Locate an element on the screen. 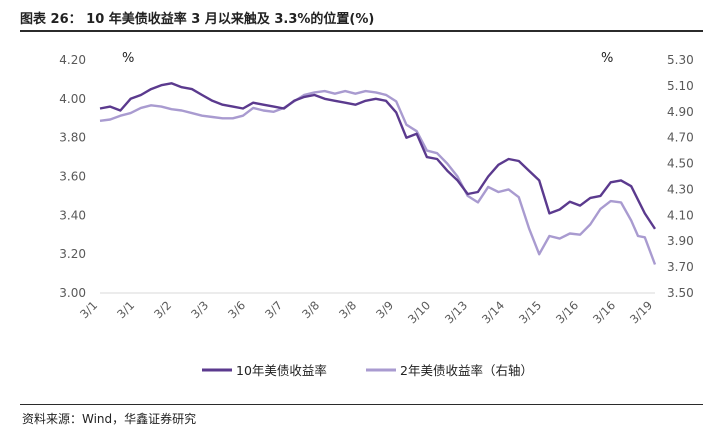 Image resolution: width=716 pixels, height=434 pixels. y-left-tick-label: 3.20 is located at coordinates (72, 254).